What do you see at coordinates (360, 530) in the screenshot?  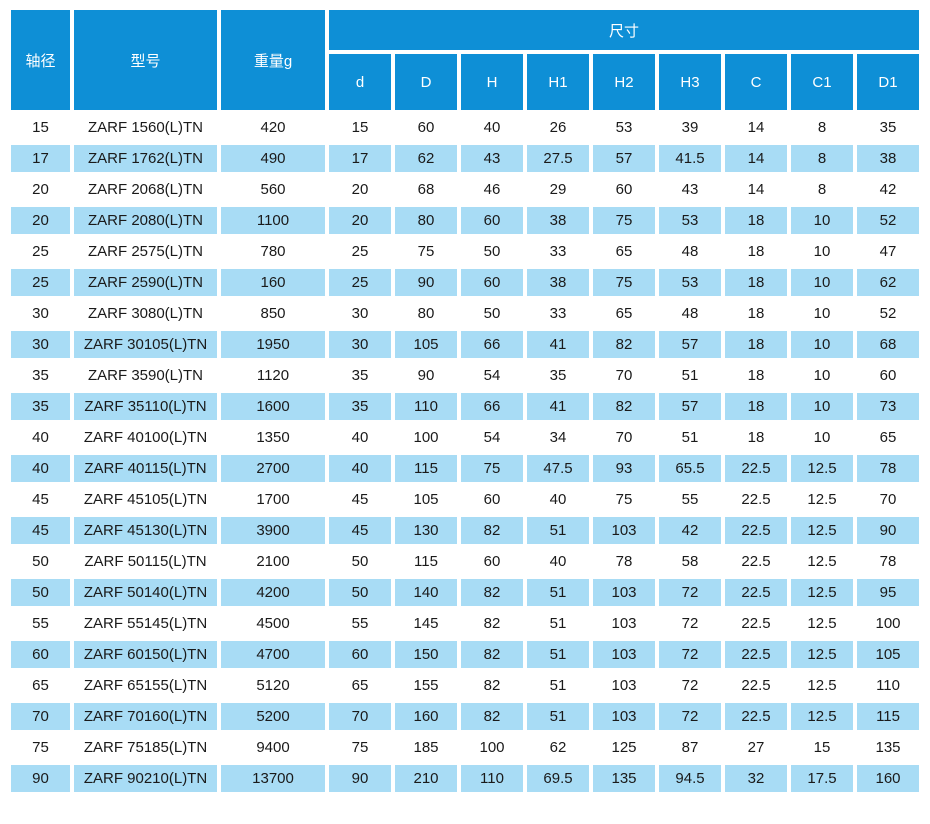 I see `cell-d: 45` at bounding box center [360, 530].